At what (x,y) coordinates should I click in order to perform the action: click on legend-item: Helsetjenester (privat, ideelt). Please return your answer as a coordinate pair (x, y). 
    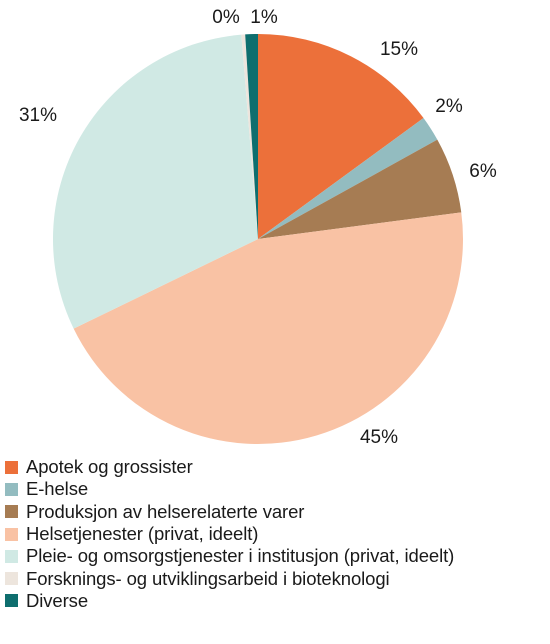
    Looking at the image, I should click on (229, 534).